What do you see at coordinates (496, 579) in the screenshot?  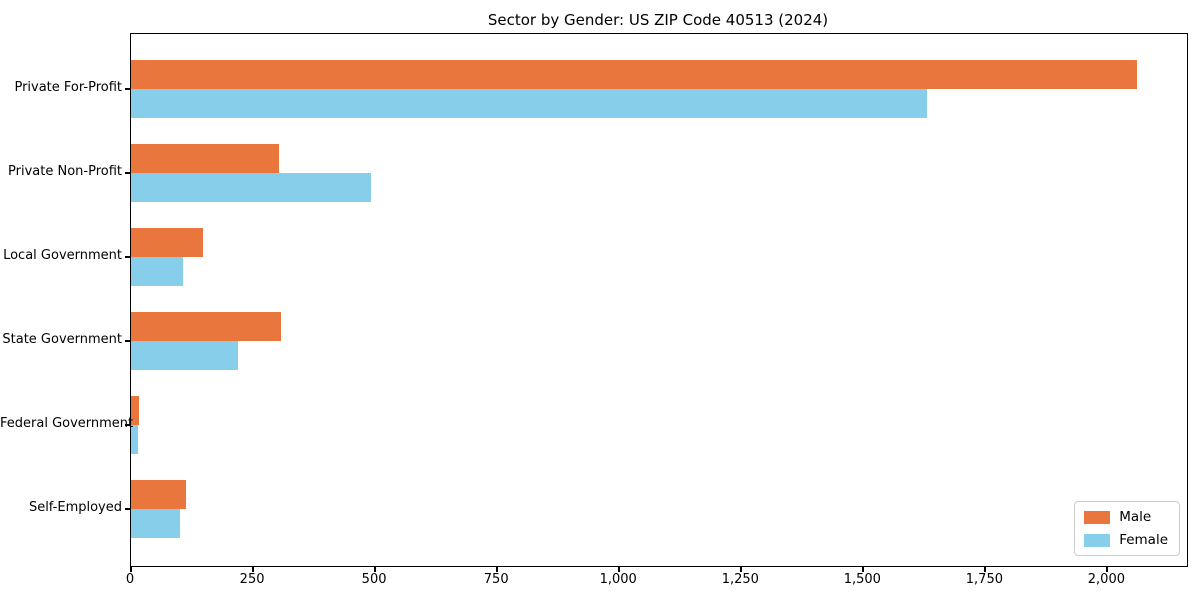 I see `xtick-label-750: 750` at bounding box center [496, 579].